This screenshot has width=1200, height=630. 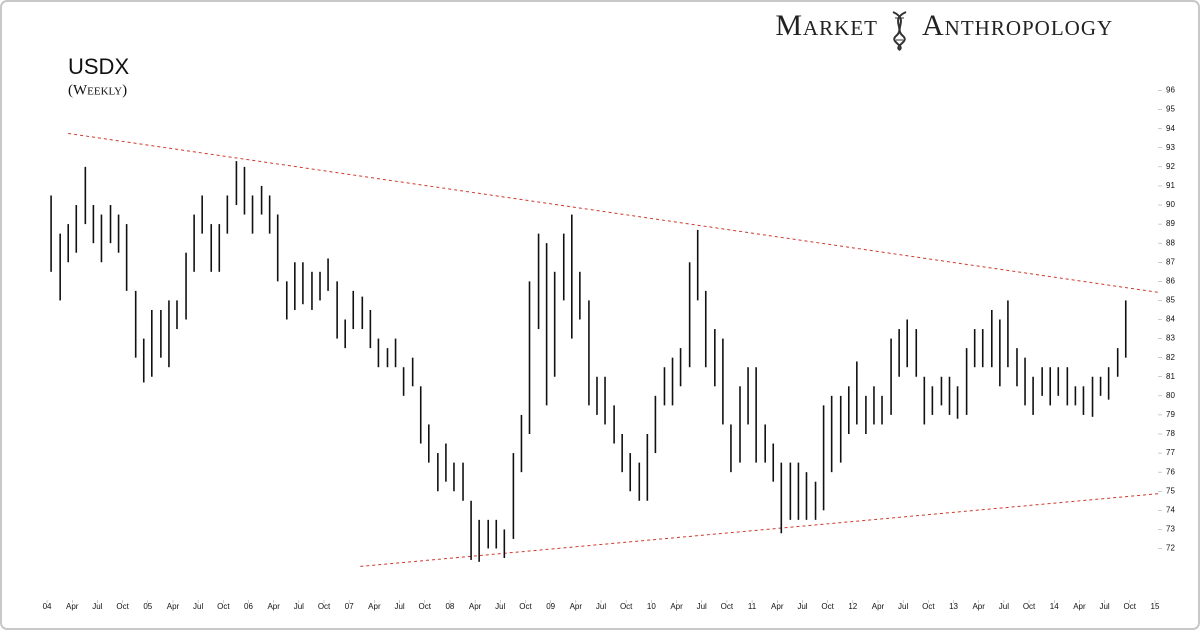 What do you see at coordinates (1054, 606) in the screenshot?
I see `x-tick-label: 14` at bounding box center [1054, 606].